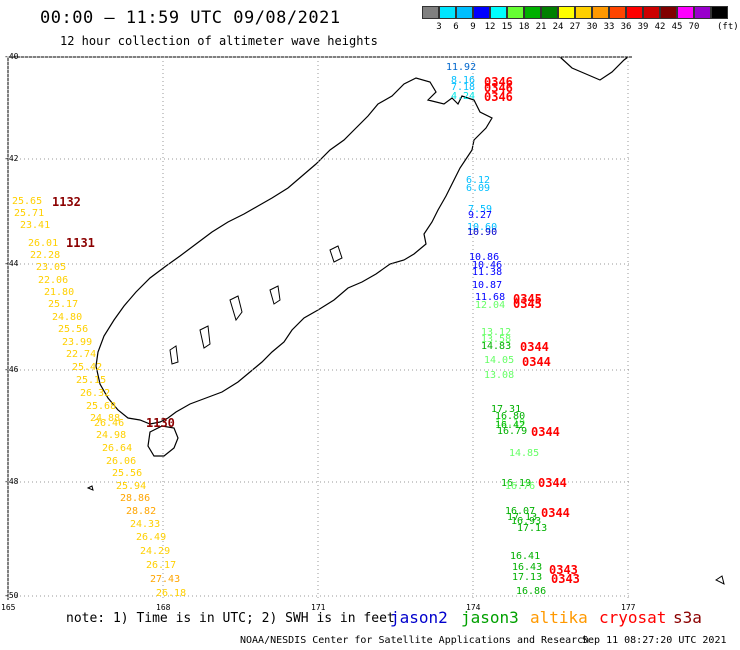 The width and height of the screenshot is (740, 650). I want to click on legend-tick-label: 15, so click(507, 27).